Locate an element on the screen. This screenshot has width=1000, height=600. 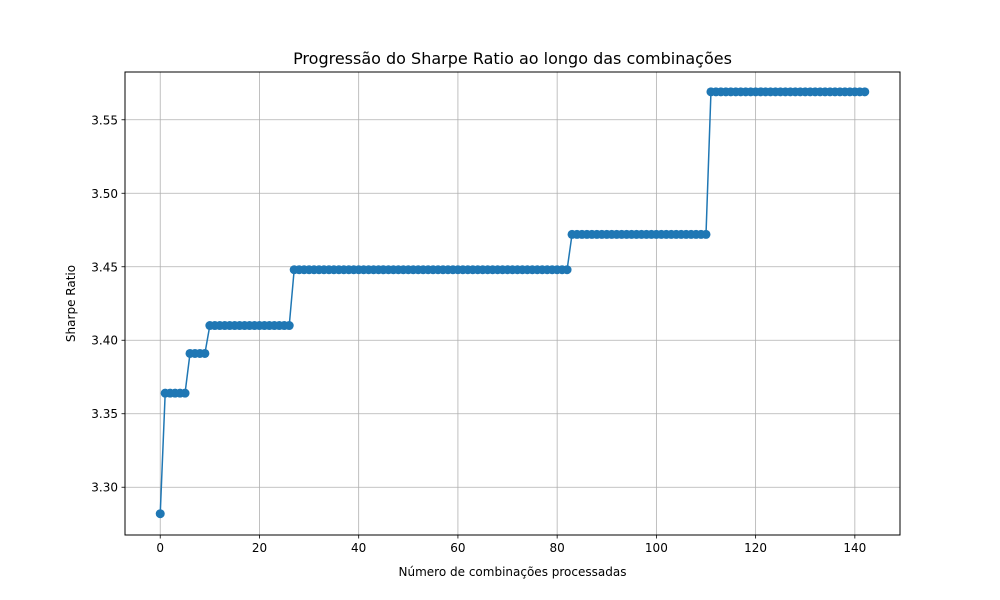
x-tick-label: 80 is located at coordinates (557, 548).